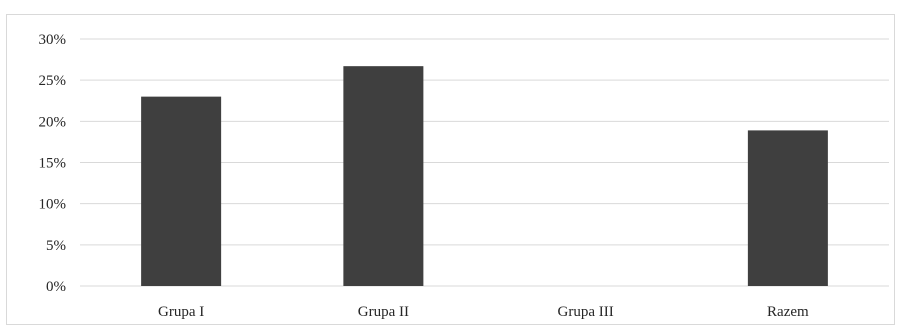  Describe the element at coordinates (787, 208) in the screenshot. I see `bar-razem` at that location.